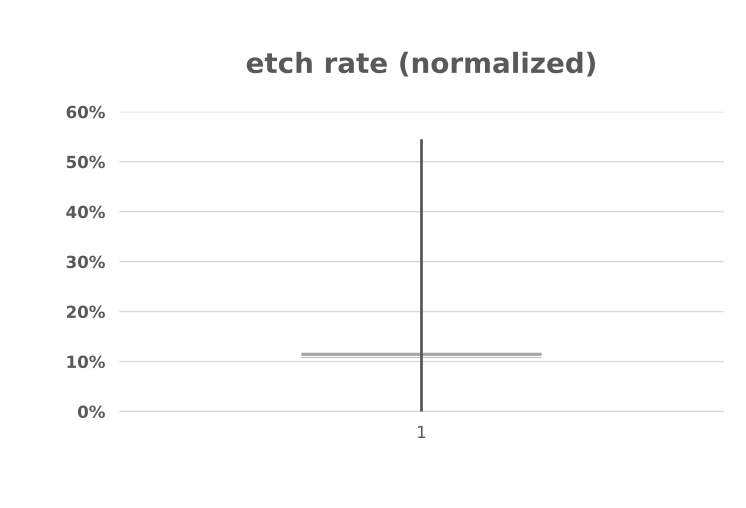 The width and height of the screenshot is (746, 508). I want to click on y-tick-label: 60%, so click(85, 112).